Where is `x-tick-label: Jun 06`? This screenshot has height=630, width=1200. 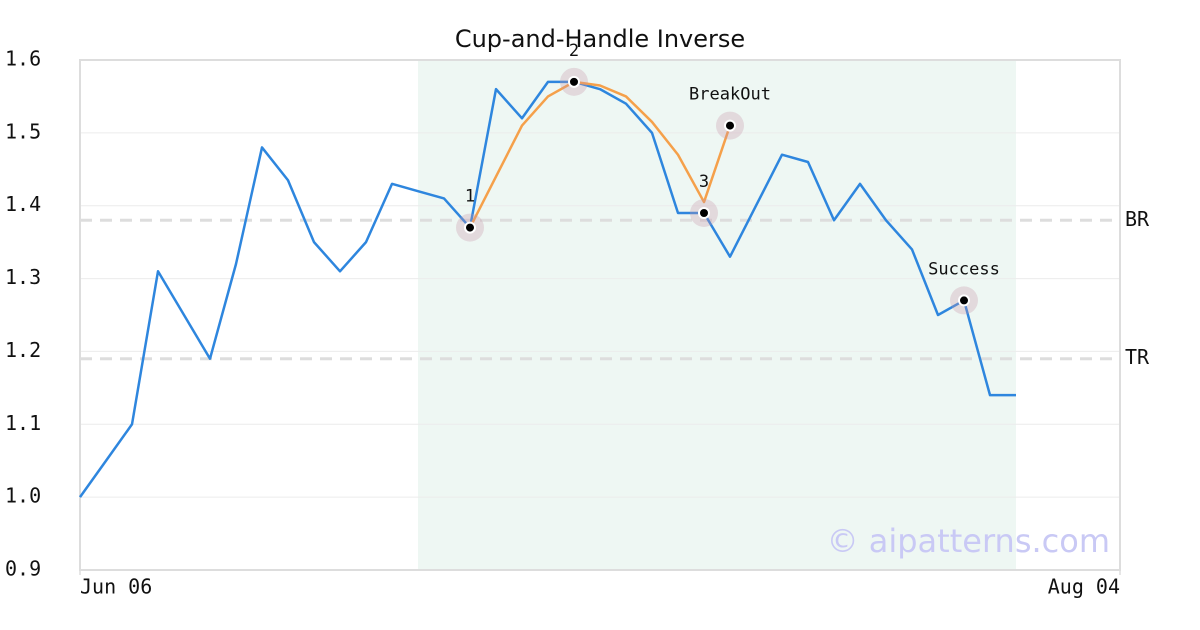
x-tick-label: Jun 06 is located at coordinates (116, 587).